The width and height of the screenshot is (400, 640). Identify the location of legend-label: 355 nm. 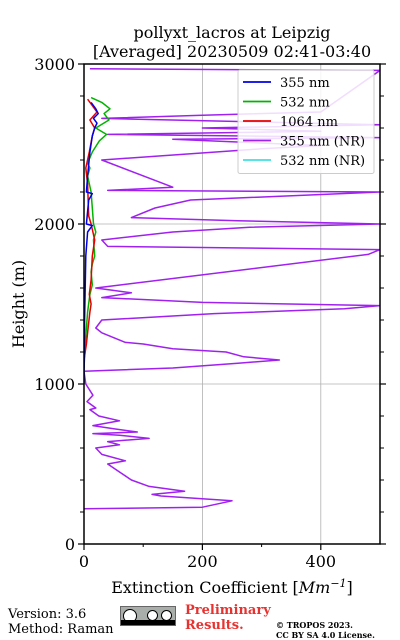
(305, 83).